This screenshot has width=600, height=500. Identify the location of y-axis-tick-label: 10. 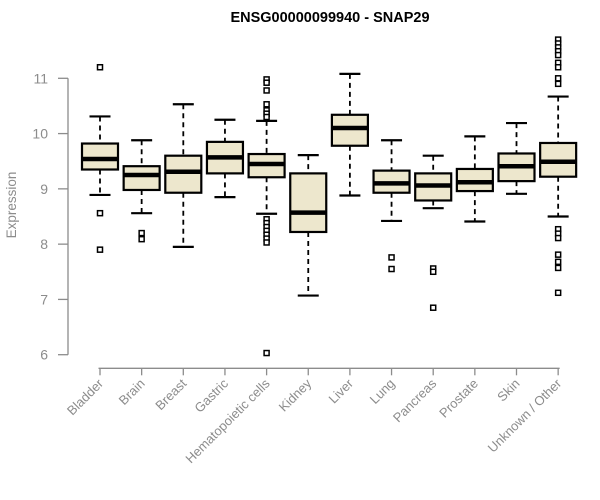
(40, 134).